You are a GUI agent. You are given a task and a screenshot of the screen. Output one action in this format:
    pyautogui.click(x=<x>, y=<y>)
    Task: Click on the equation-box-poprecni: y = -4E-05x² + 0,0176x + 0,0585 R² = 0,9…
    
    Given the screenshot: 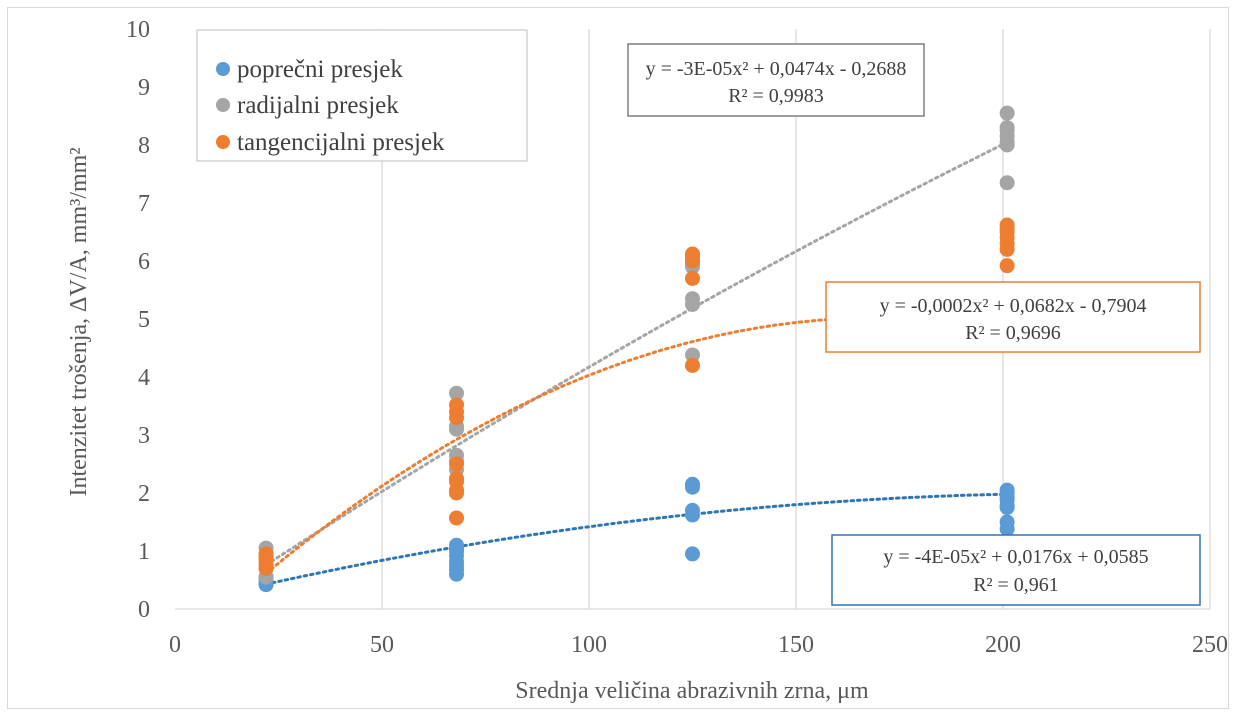 What is the action you would take?
    pyautogui.click(x=1016, y=570)
    